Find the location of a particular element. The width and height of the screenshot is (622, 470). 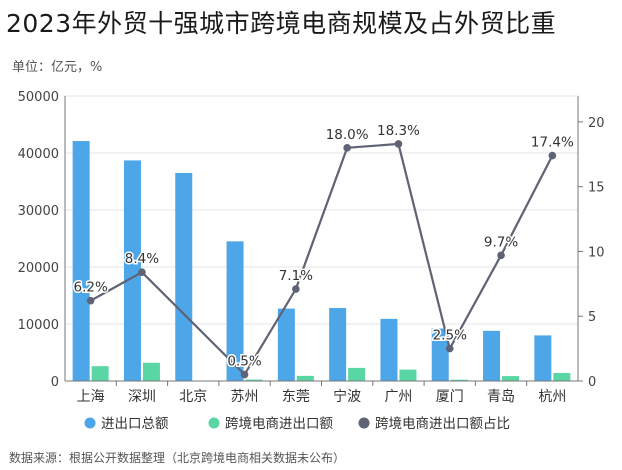

x-tick-label: 深圳 is located at coordinates (142, 397).